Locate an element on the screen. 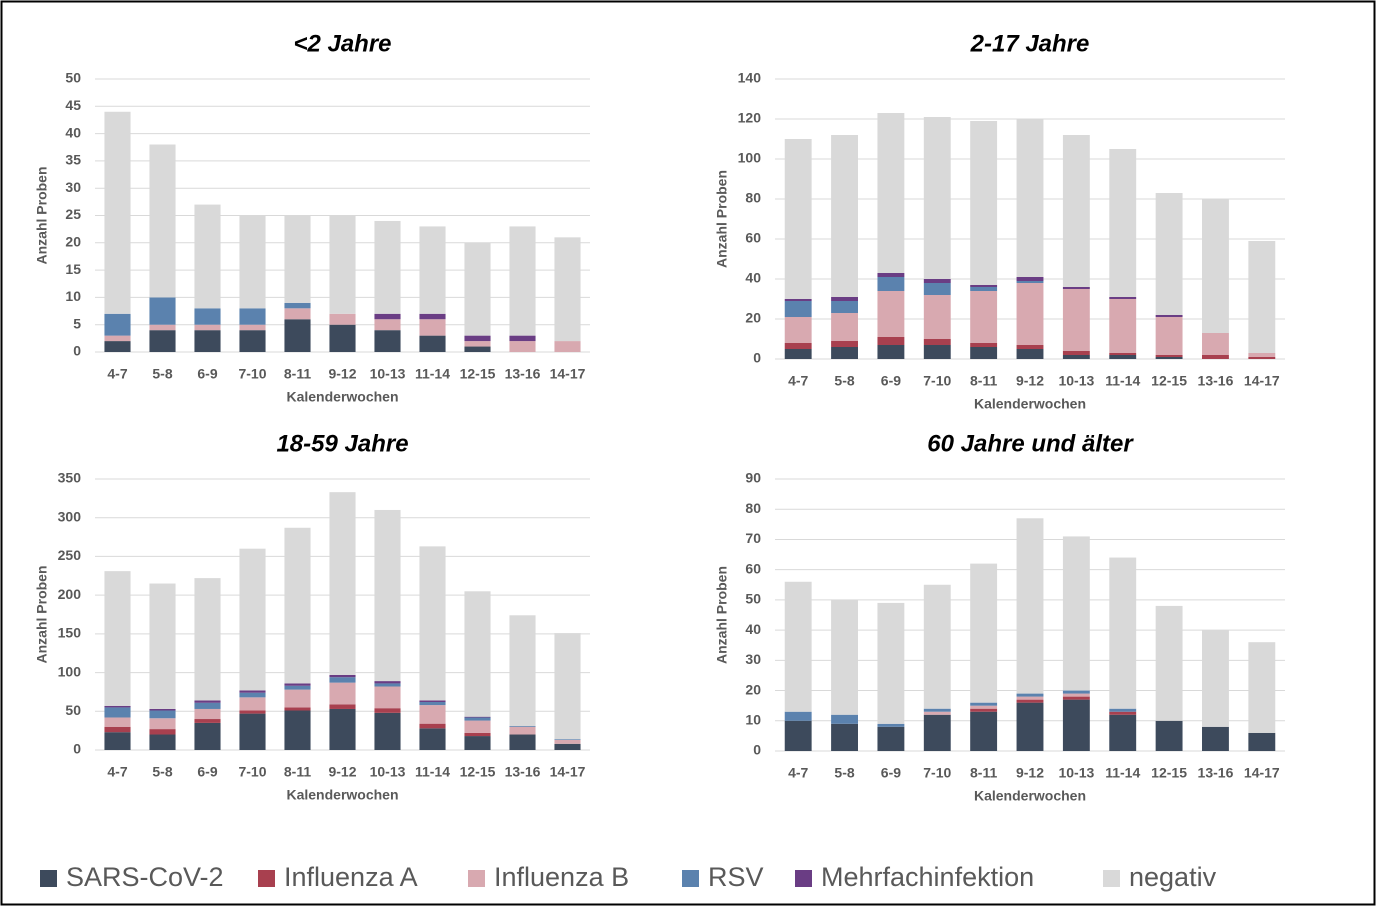  x-tick-label: 4-7 is located at coordinates (117, 374).